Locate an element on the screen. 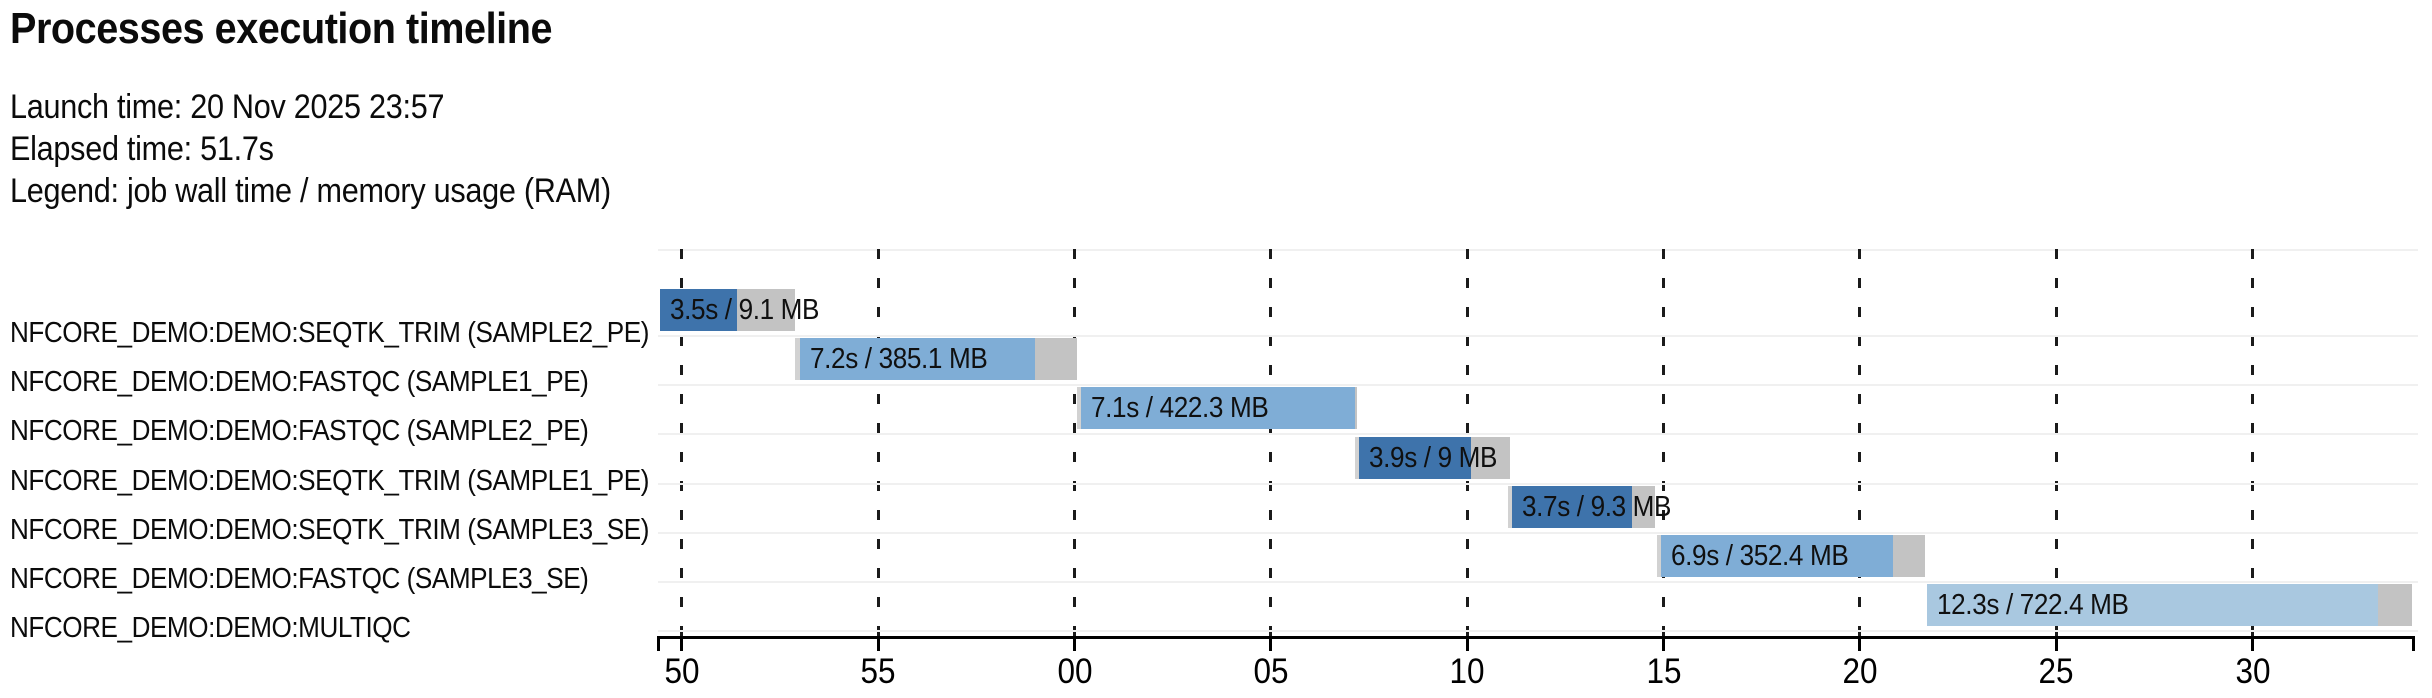 The height and width of the screenshot is (698, 2432). task-value-text: 3.9s / 9 MB is located at coordinates (1432, 457).